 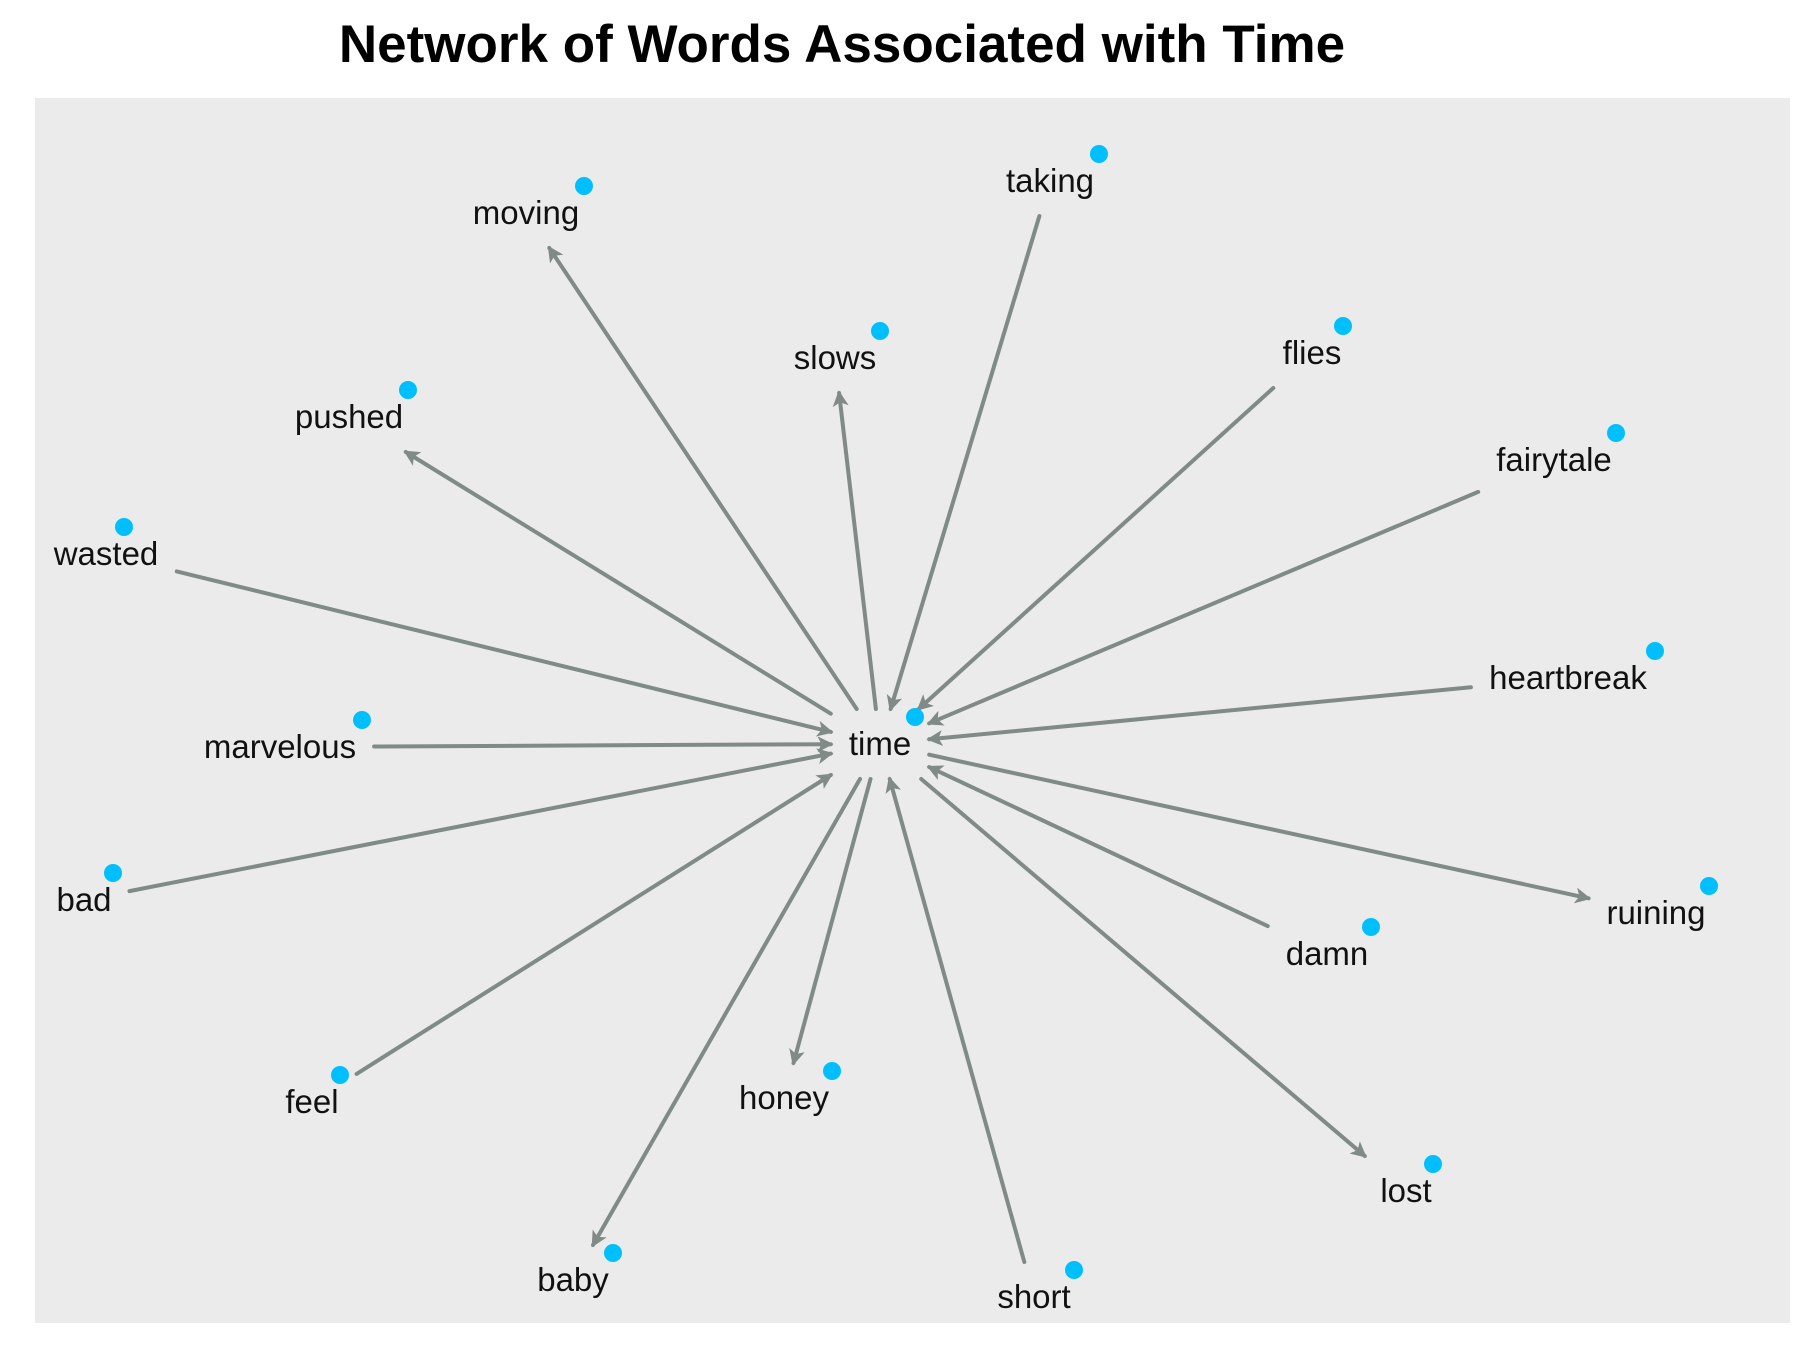 What do you see at coordinates (855, 550) in the screenshot?
I see `edge-time-to-slows` at bounding box center [855, 550].